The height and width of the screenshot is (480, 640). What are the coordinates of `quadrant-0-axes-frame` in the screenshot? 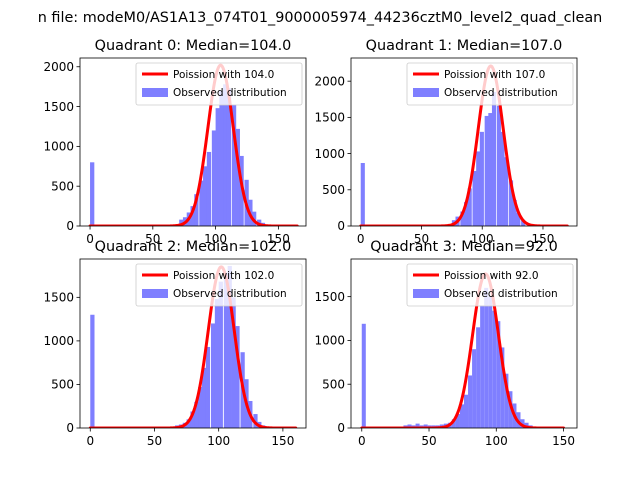 It's located at (193, 142).